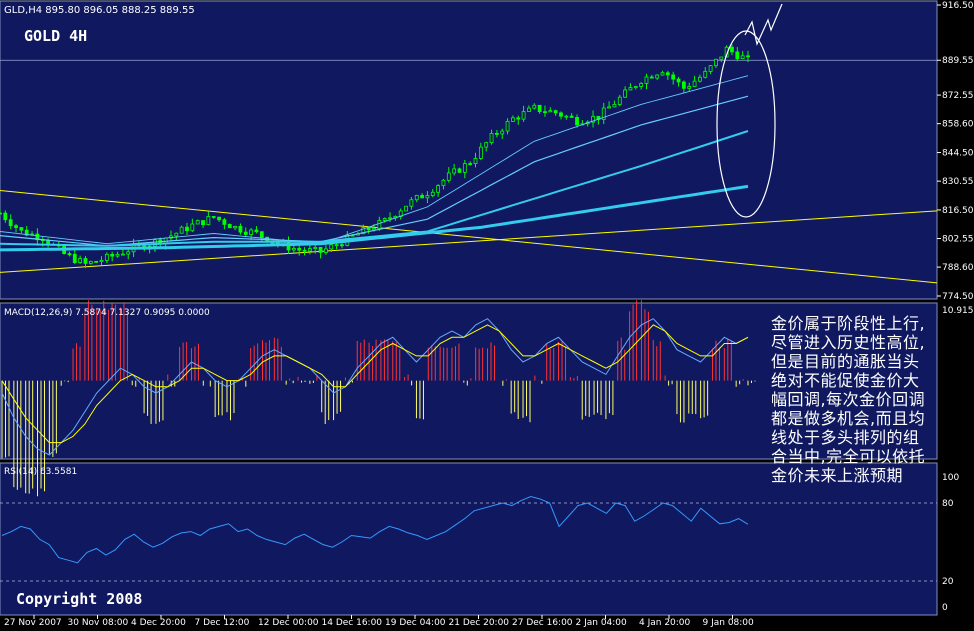  I want to click on x-tick-label: 21 Dec 20:00, so click(479, 623).